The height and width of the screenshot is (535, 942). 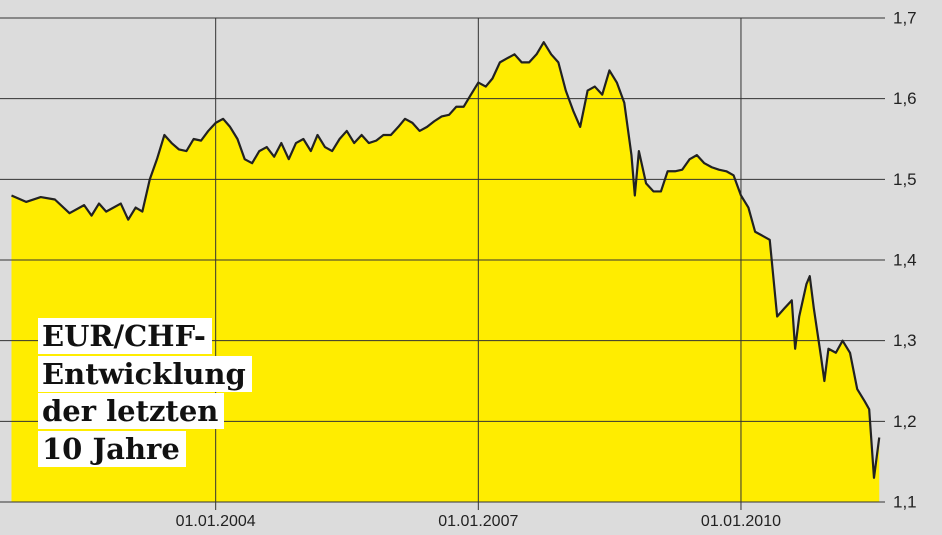 I want to click on y-tick-label: 1,6, so click(x=905, y=98).